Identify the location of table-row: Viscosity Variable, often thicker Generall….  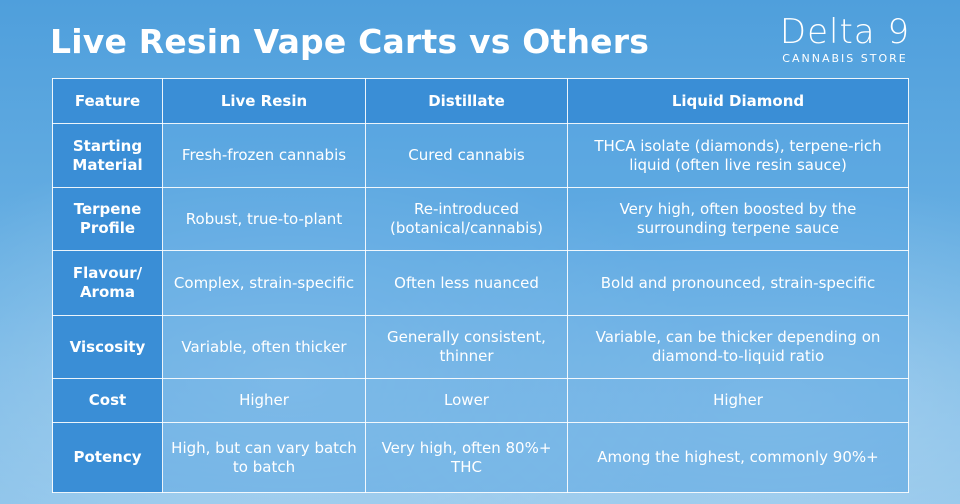
(480, 347).